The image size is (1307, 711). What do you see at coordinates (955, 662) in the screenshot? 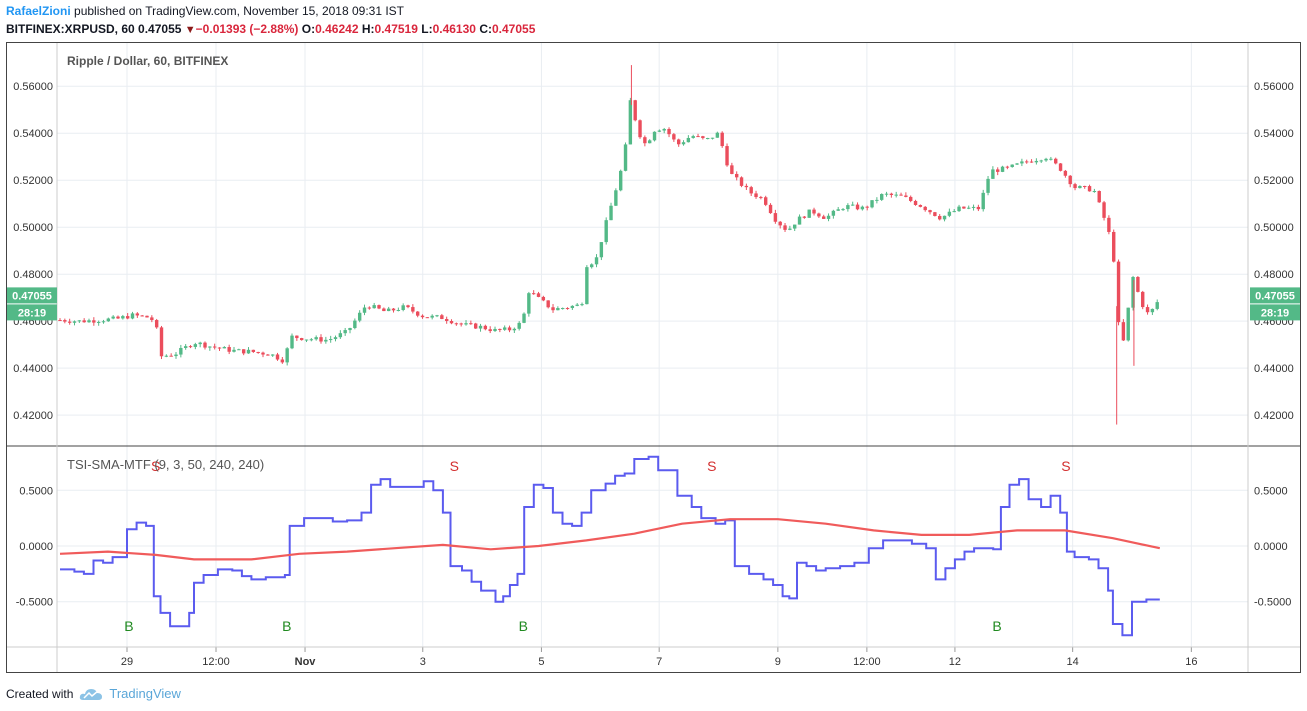
I see `time-tick-label: 12` at bounding box center [955, 662].